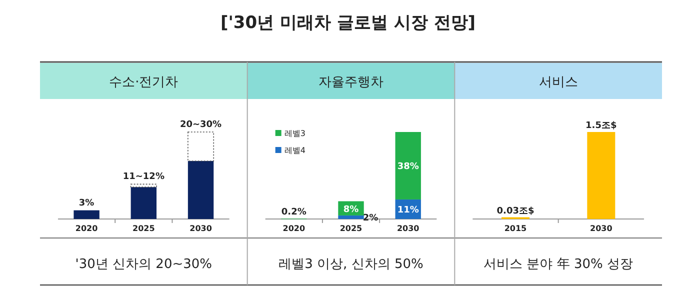 The height and width of the screenshot is (305, 696). I want to click on annotation: 11~12%, so click(143, 177).